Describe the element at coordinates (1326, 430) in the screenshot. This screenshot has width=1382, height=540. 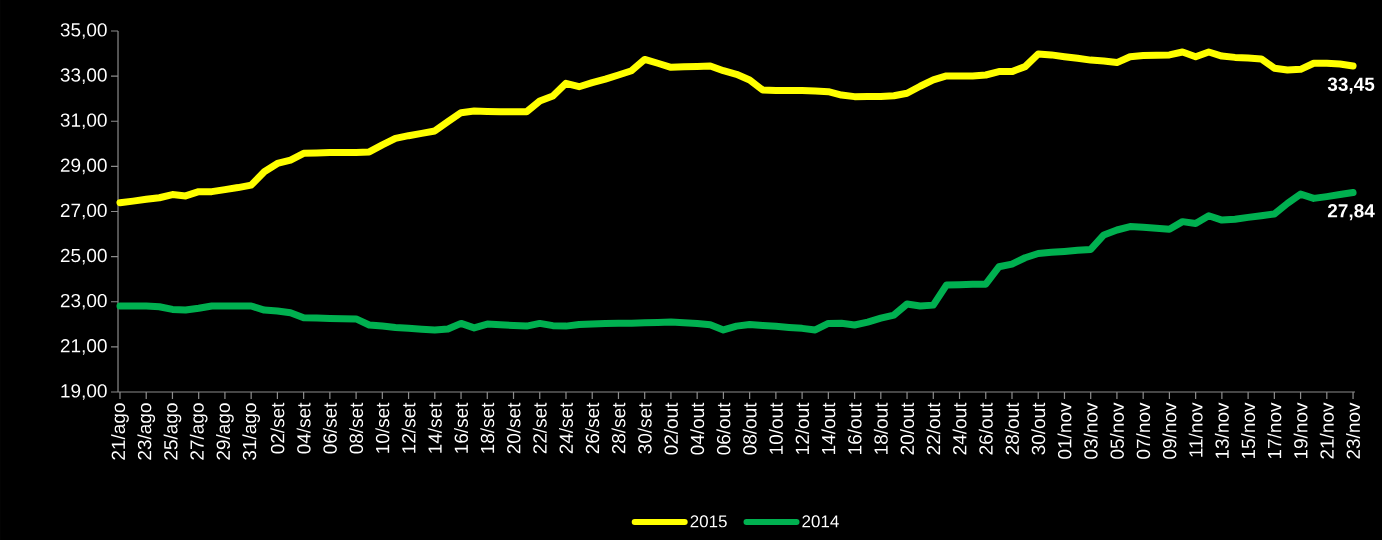
I see `x-tick-label: 21/nov` at that location.